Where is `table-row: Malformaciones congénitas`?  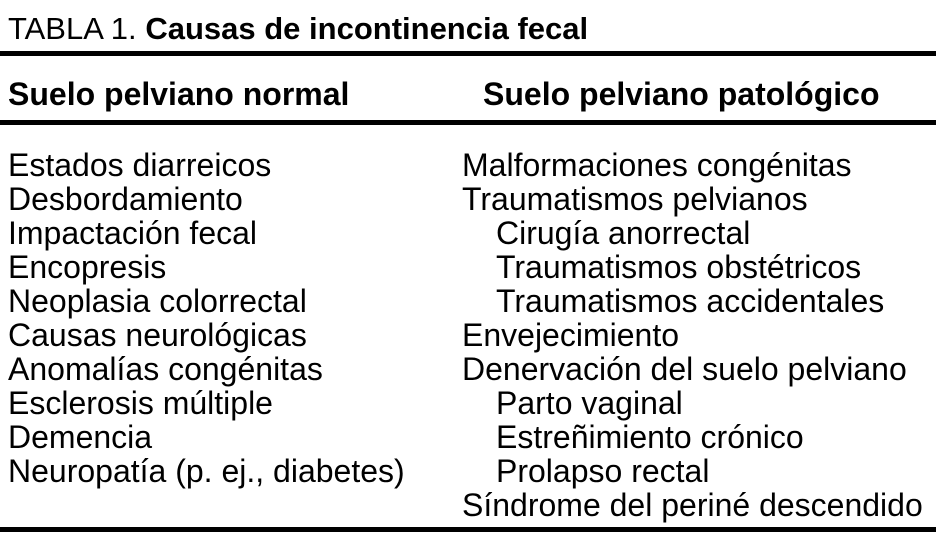
table-row: Malformaciones congénitas is located at coordinates (657, 165).